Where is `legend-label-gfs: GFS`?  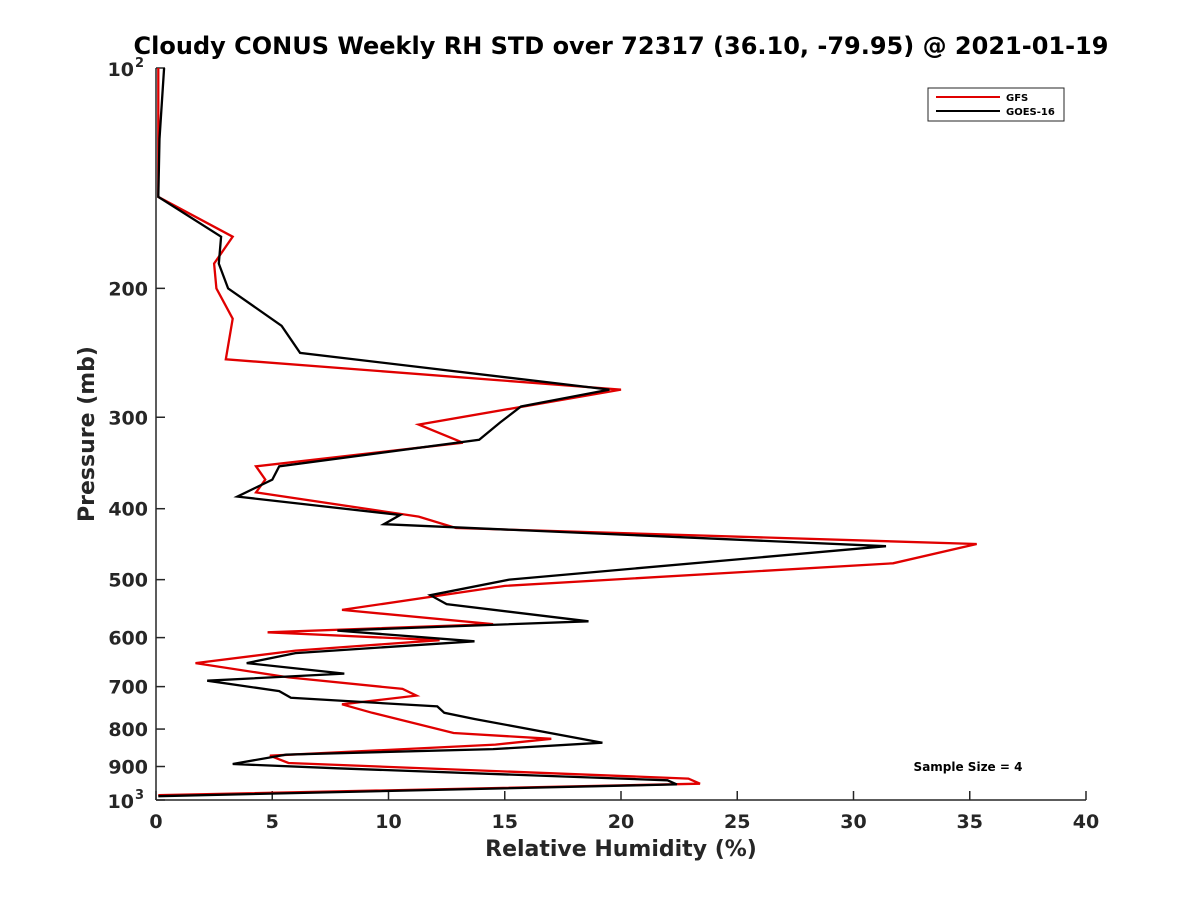
legend-label-gfs: GFS is located at coordinates (1017, 98).